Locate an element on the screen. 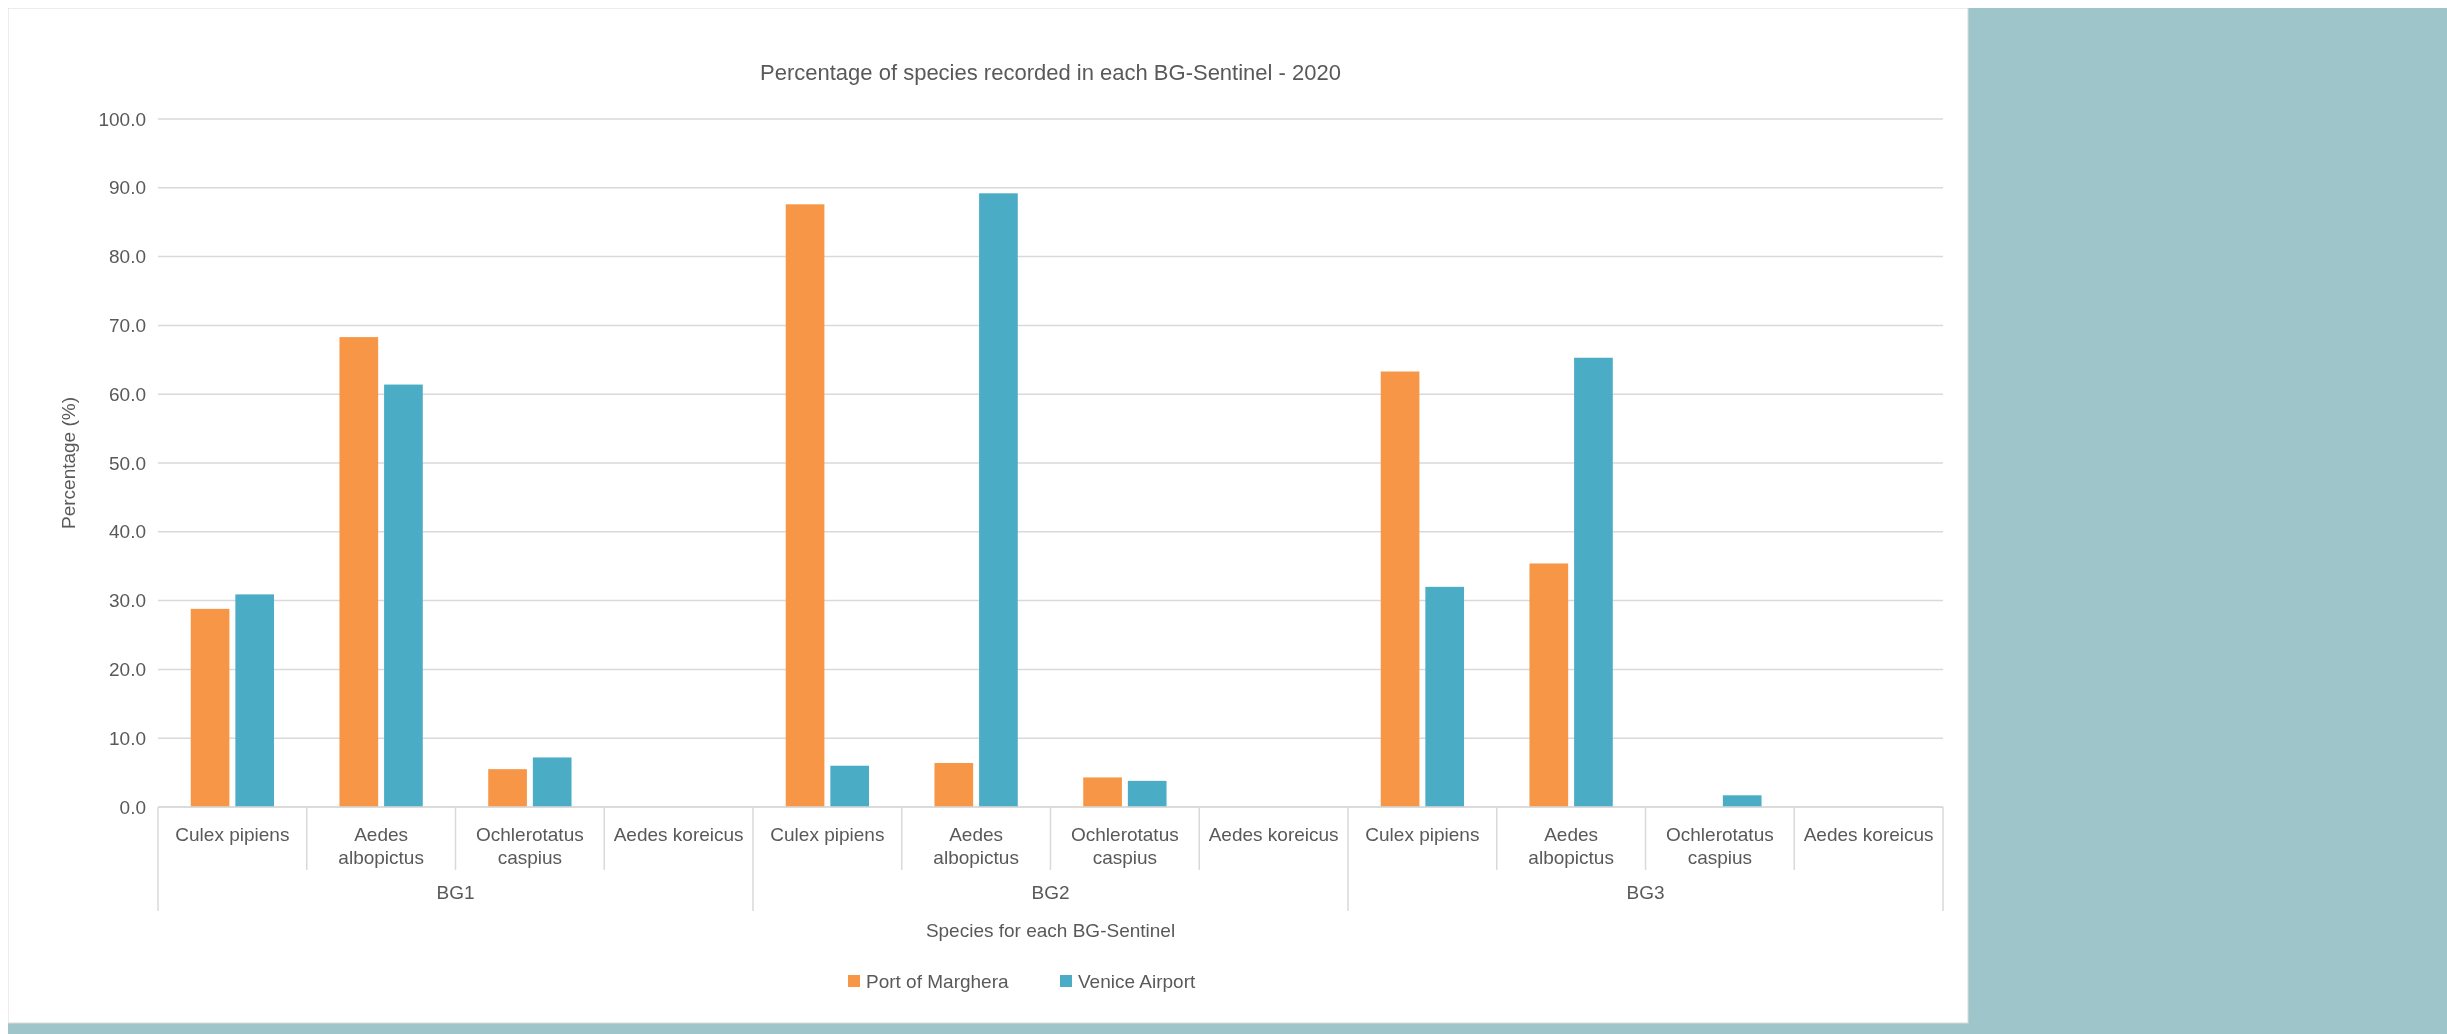  text: BG3 is located at coordinates (1645, 892).